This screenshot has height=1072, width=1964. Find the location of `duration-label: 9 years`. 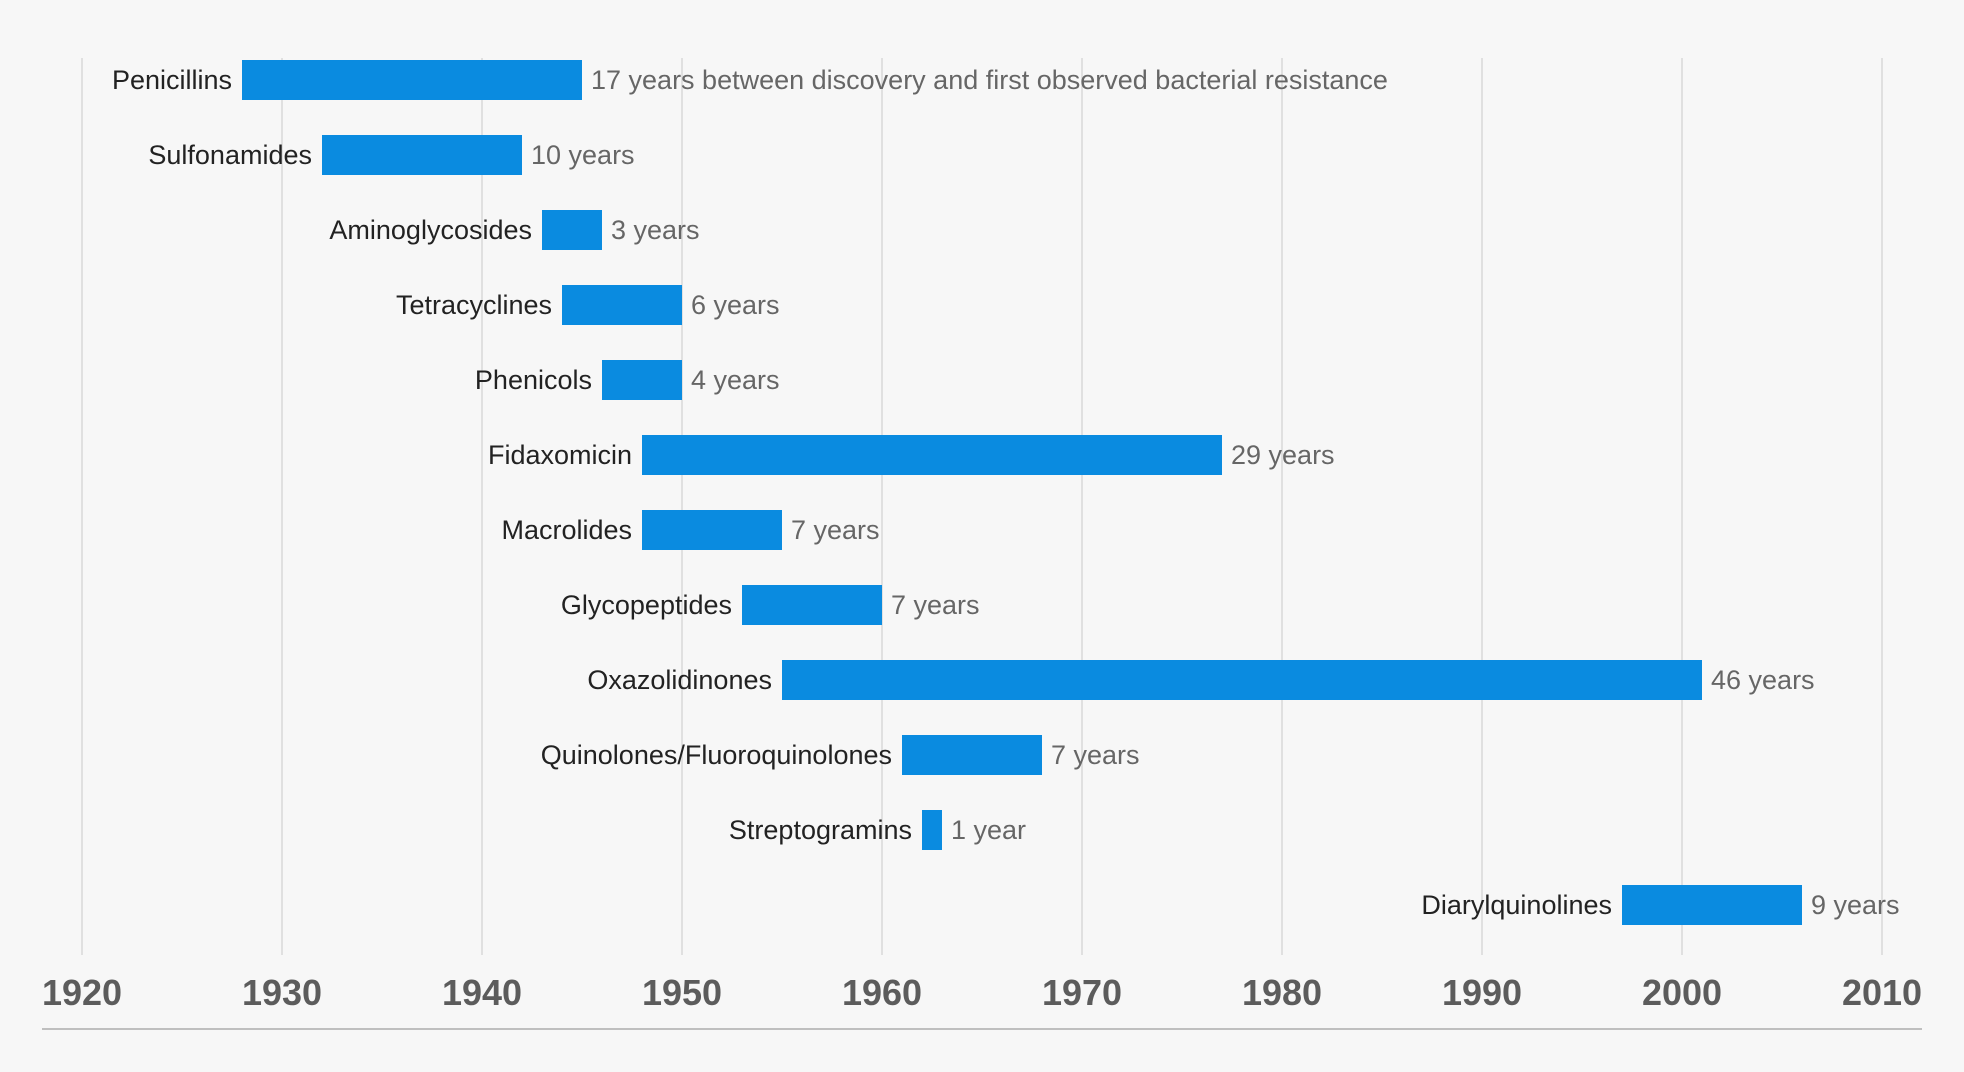

duration-label: 9 years is located at coordinates (1855, 905).